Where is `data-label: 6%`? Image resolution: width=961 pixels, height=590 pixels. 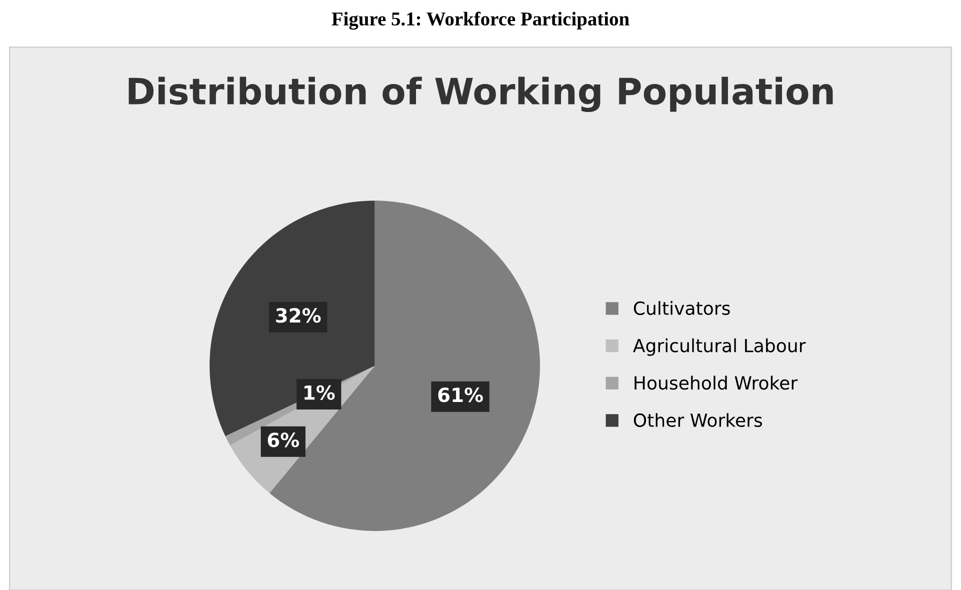 data-label: 6% is located at coordinates (284, 440).